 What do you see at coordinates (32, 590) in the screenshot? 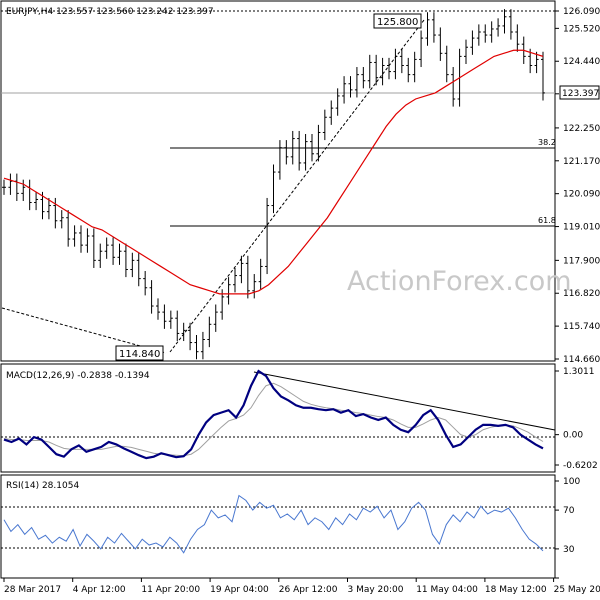
I see `x-tick-label: 28 Mar 2017` at bounding box center [32, 590].